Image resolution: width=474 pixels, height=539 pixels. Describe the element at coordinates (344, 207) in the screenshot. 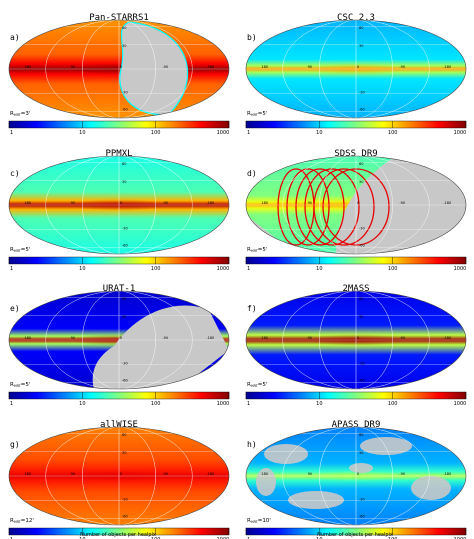

I see `stripe-arc` at that location.